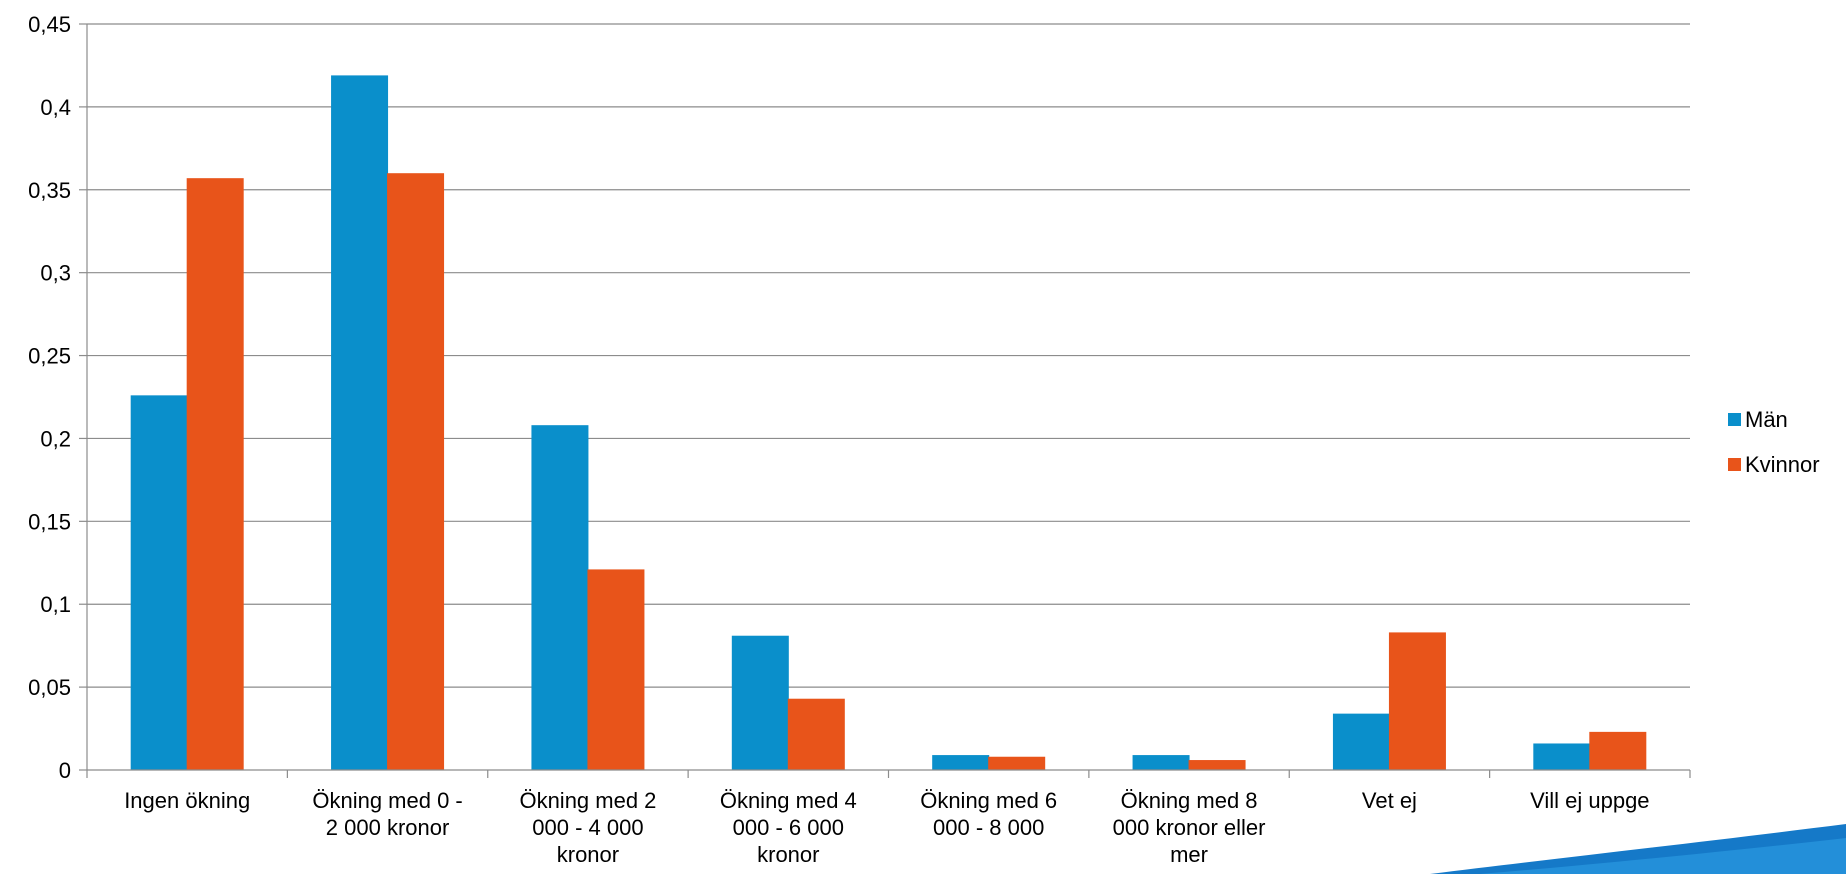  Describe the element at coordinates (988, 827) in the screenshot. I see `x-category-label: 000 - 8 000` at that location.